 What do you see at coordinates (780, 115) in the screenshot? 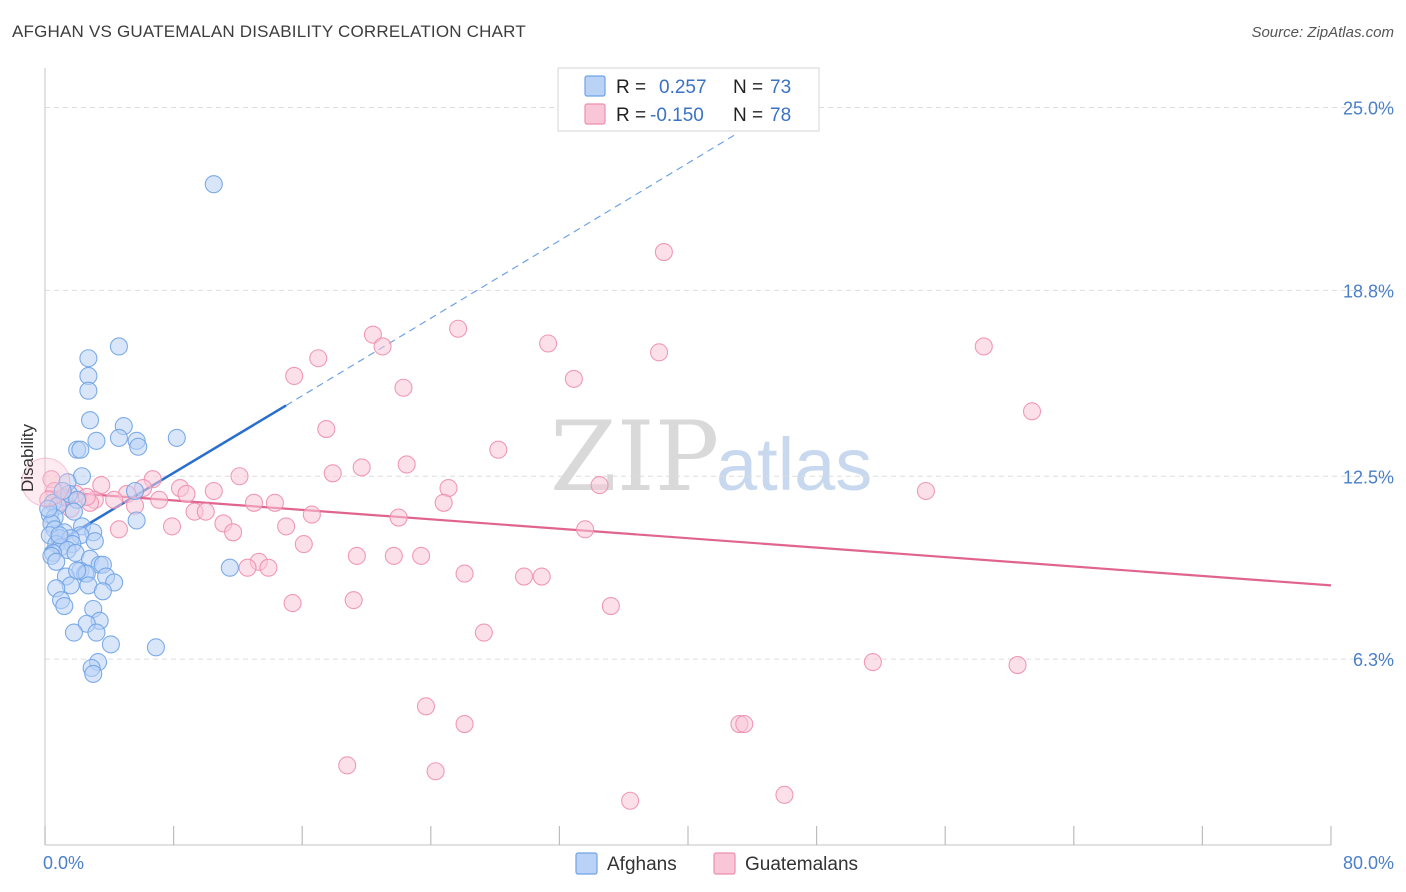
I see `stats-legend-guatemalans-n-value: 78` at bounding box center [780, 115].